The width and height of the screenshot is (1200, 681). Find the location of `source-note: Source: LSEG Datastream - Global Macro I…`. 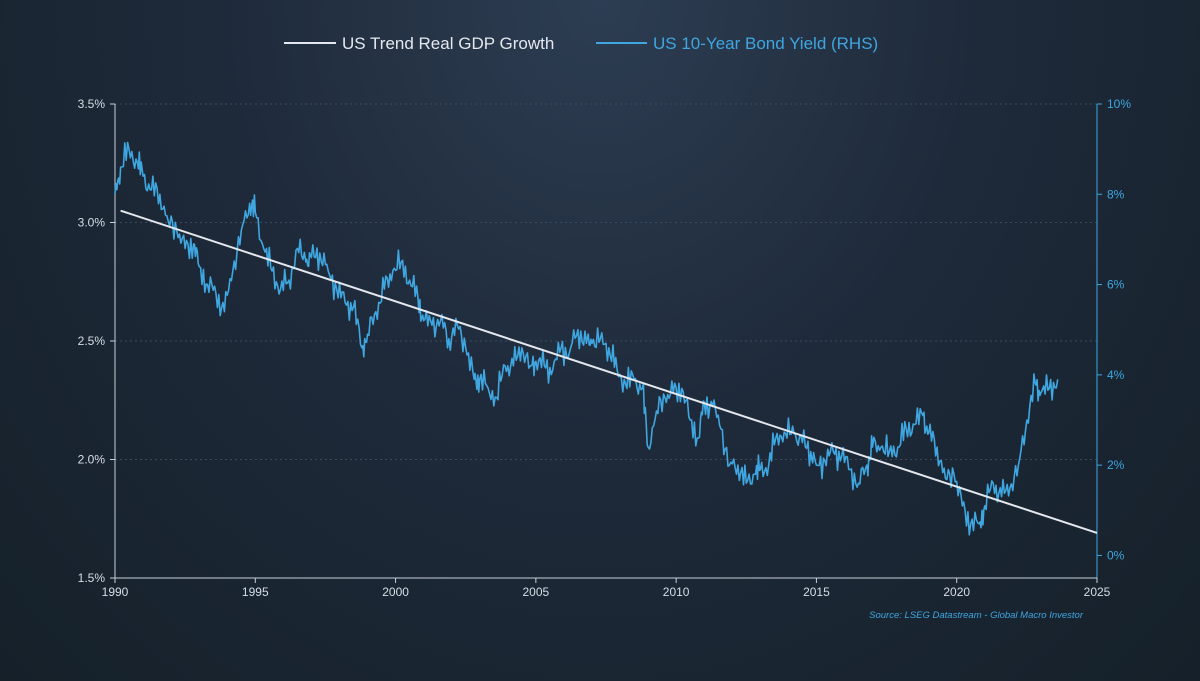

source-note: Source: LSEG Datastream - Global Macro I… is located at coordinates (976, 615).